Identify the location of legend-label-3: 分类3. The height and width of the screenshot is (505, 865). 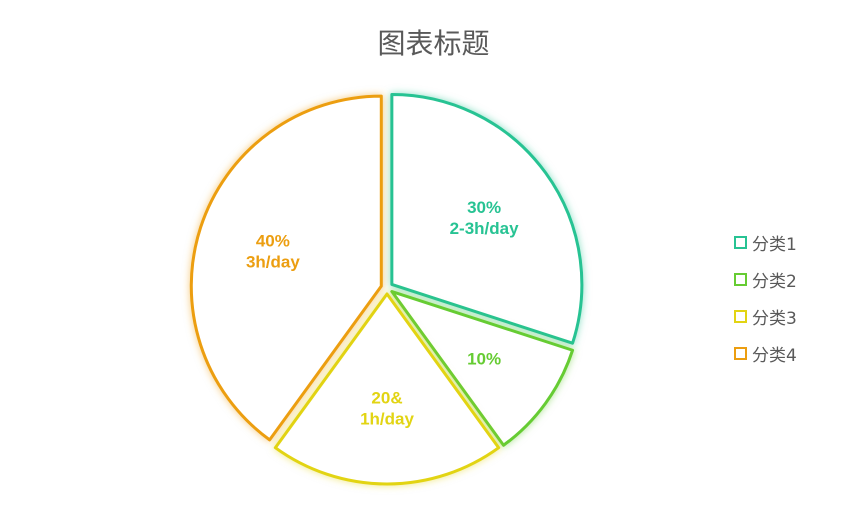
(774, 319).